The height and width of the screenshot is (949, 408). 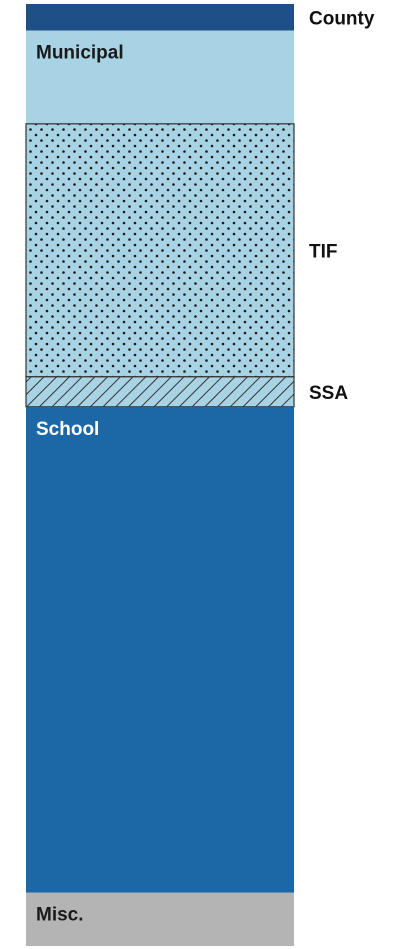 What do you see at coordinates (342, 18) in the screenshot?
I see `segment-label-county: County` at bounding box center [342, 18].